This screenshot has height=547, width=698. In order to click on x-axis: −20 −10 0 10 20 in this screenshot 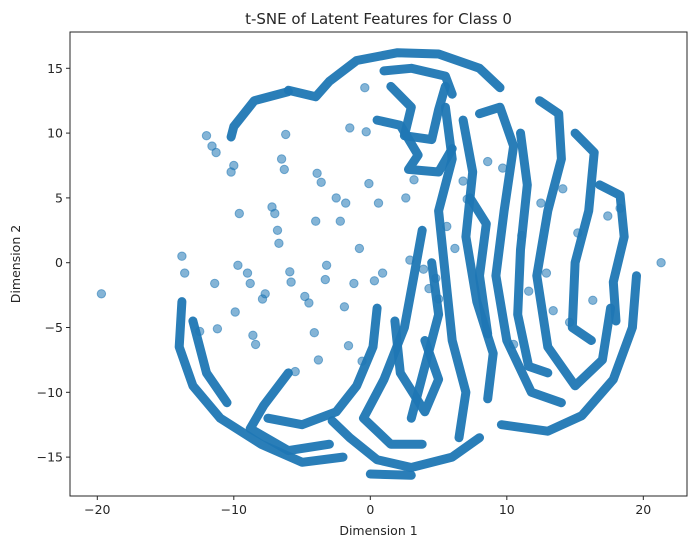, I will do `click(367, 506)`.